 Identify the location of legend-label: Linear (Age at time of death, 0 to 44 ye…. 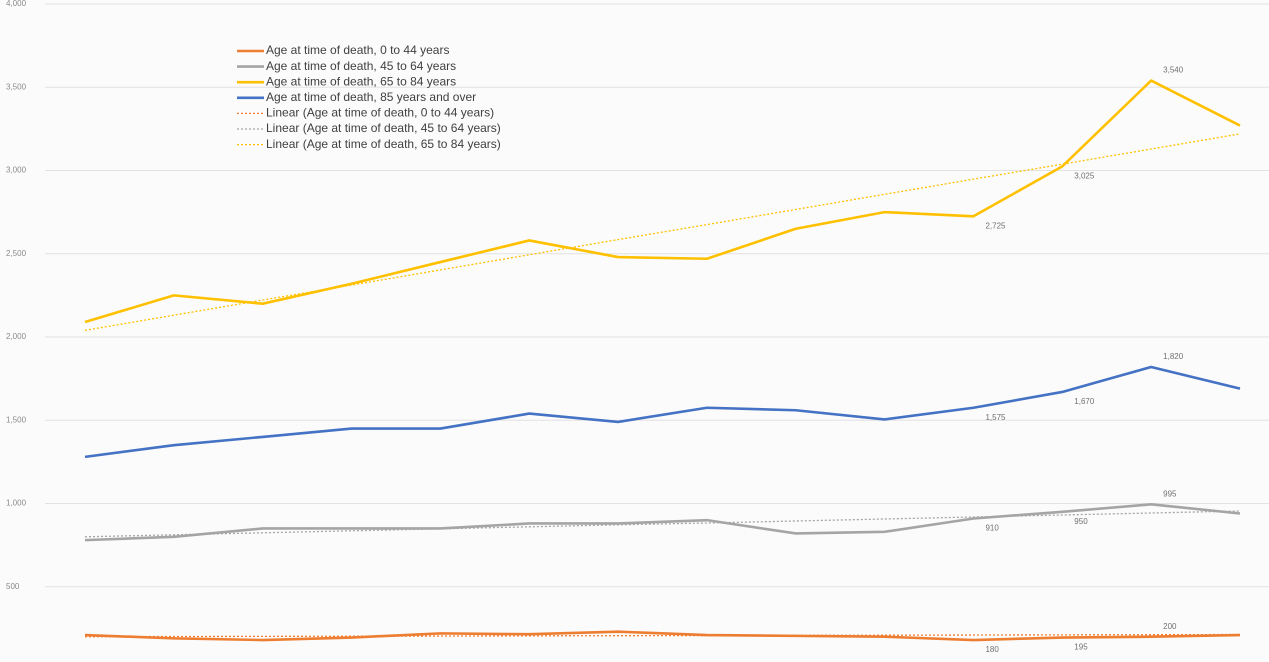
(380, 113).